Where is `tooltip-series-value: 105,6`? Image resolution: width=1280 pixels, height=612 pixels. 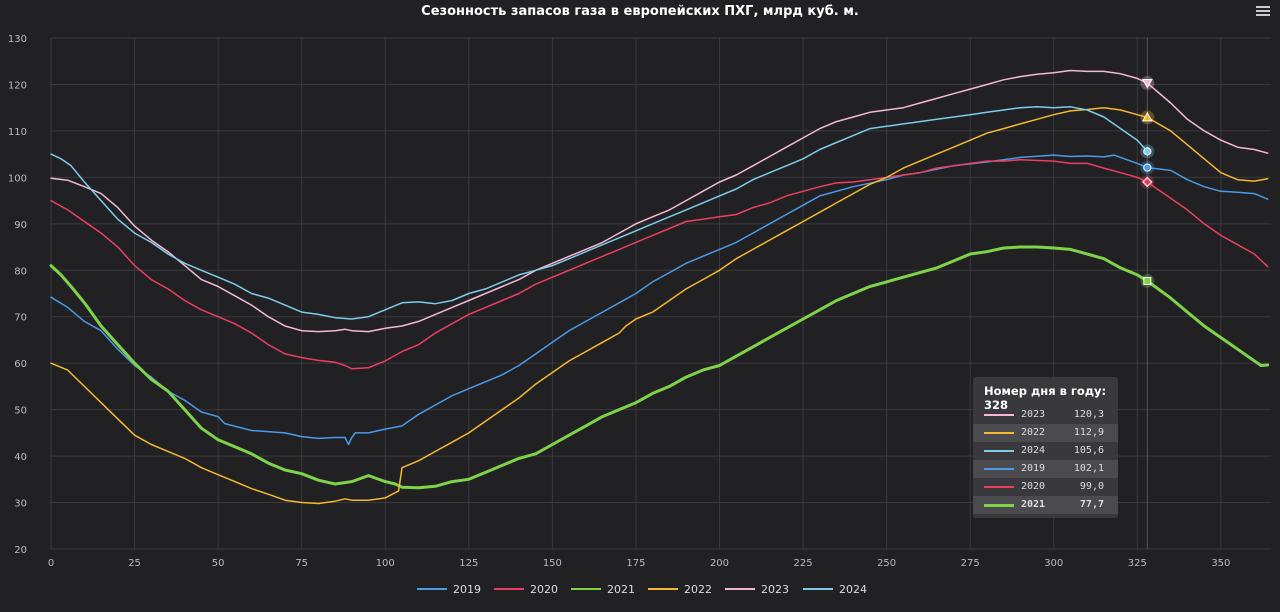
tooltip-series-value: 105,6 is located at coordinates (1088, 450).